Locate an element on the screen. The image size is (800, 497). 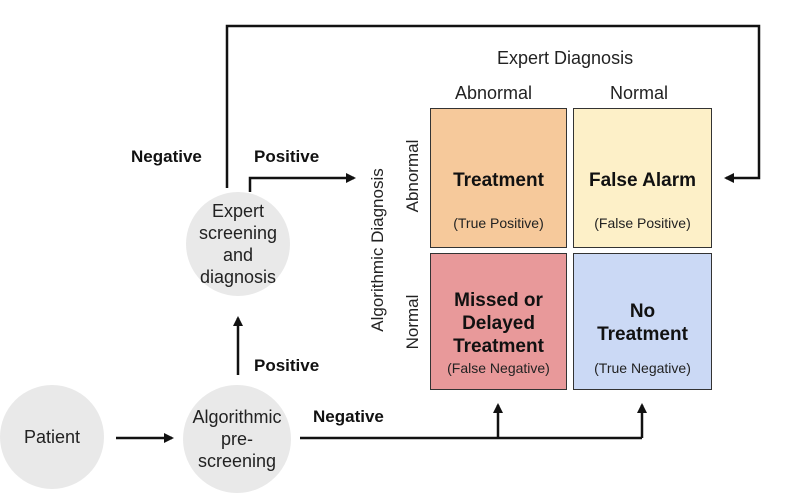
false-negative-title-1: Missed or is located at coordinates (498, 300).